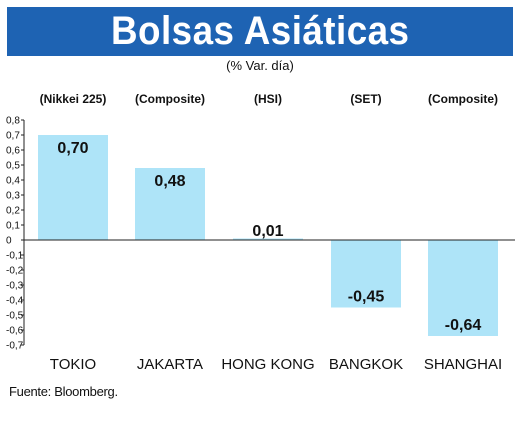 The width and height of the screenshot is (520, 425). Describe the element at coordinates (260, 65) in the screenshot. I see `chart-subtitle: (% Var. día)` at that location.